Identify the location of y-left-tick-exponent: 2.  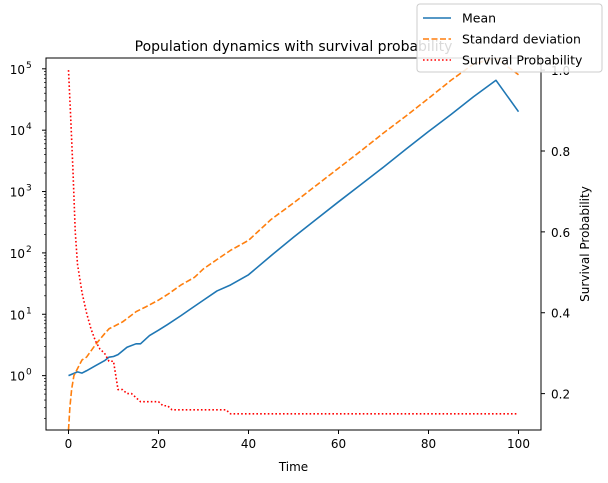
(29, 250).